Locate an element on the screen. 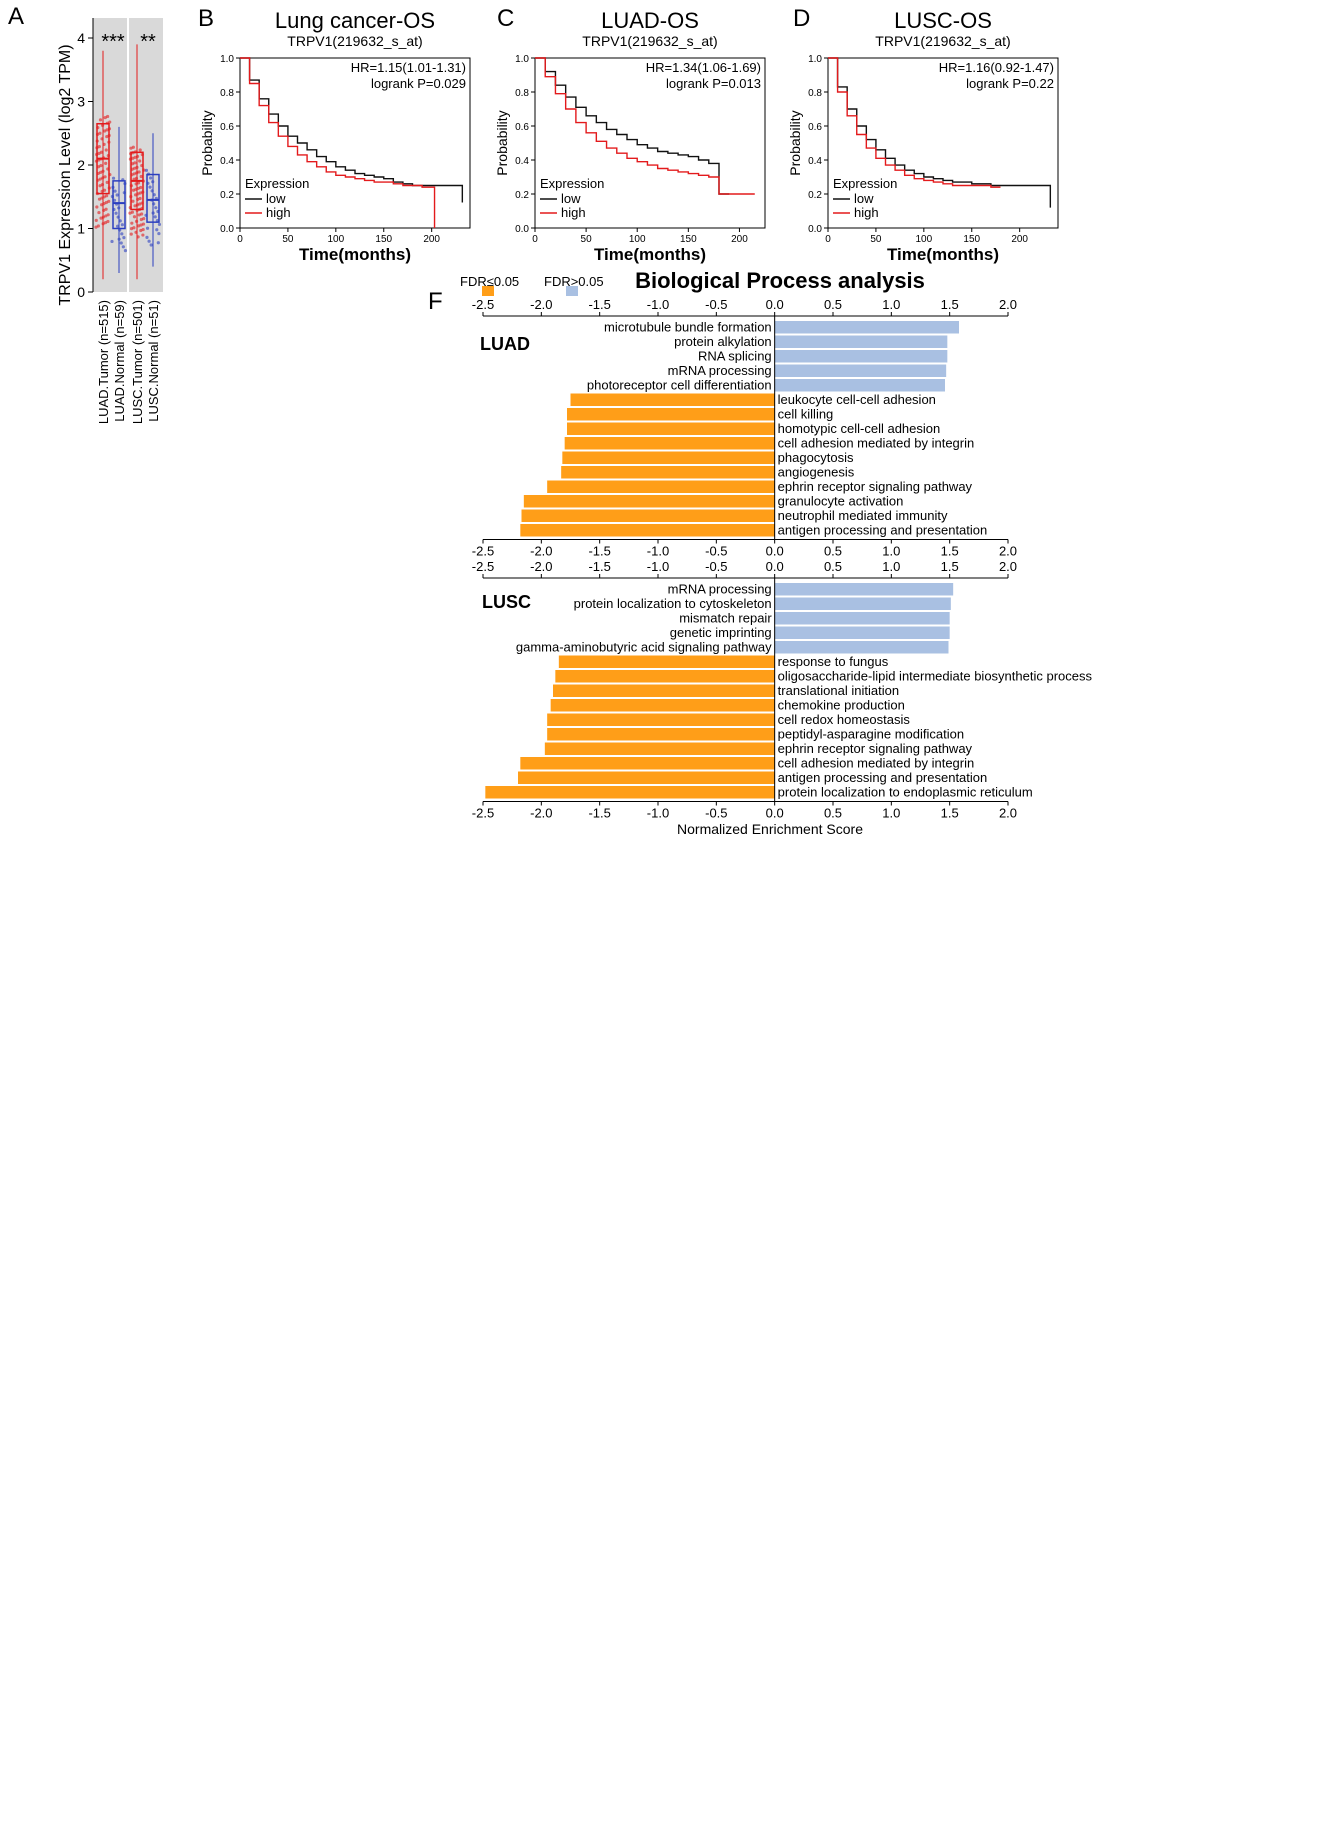 The width and height of the screenshot is (1333, 1844). logrank-p: logrank P=0.013 is located at coordinates (713, 83).